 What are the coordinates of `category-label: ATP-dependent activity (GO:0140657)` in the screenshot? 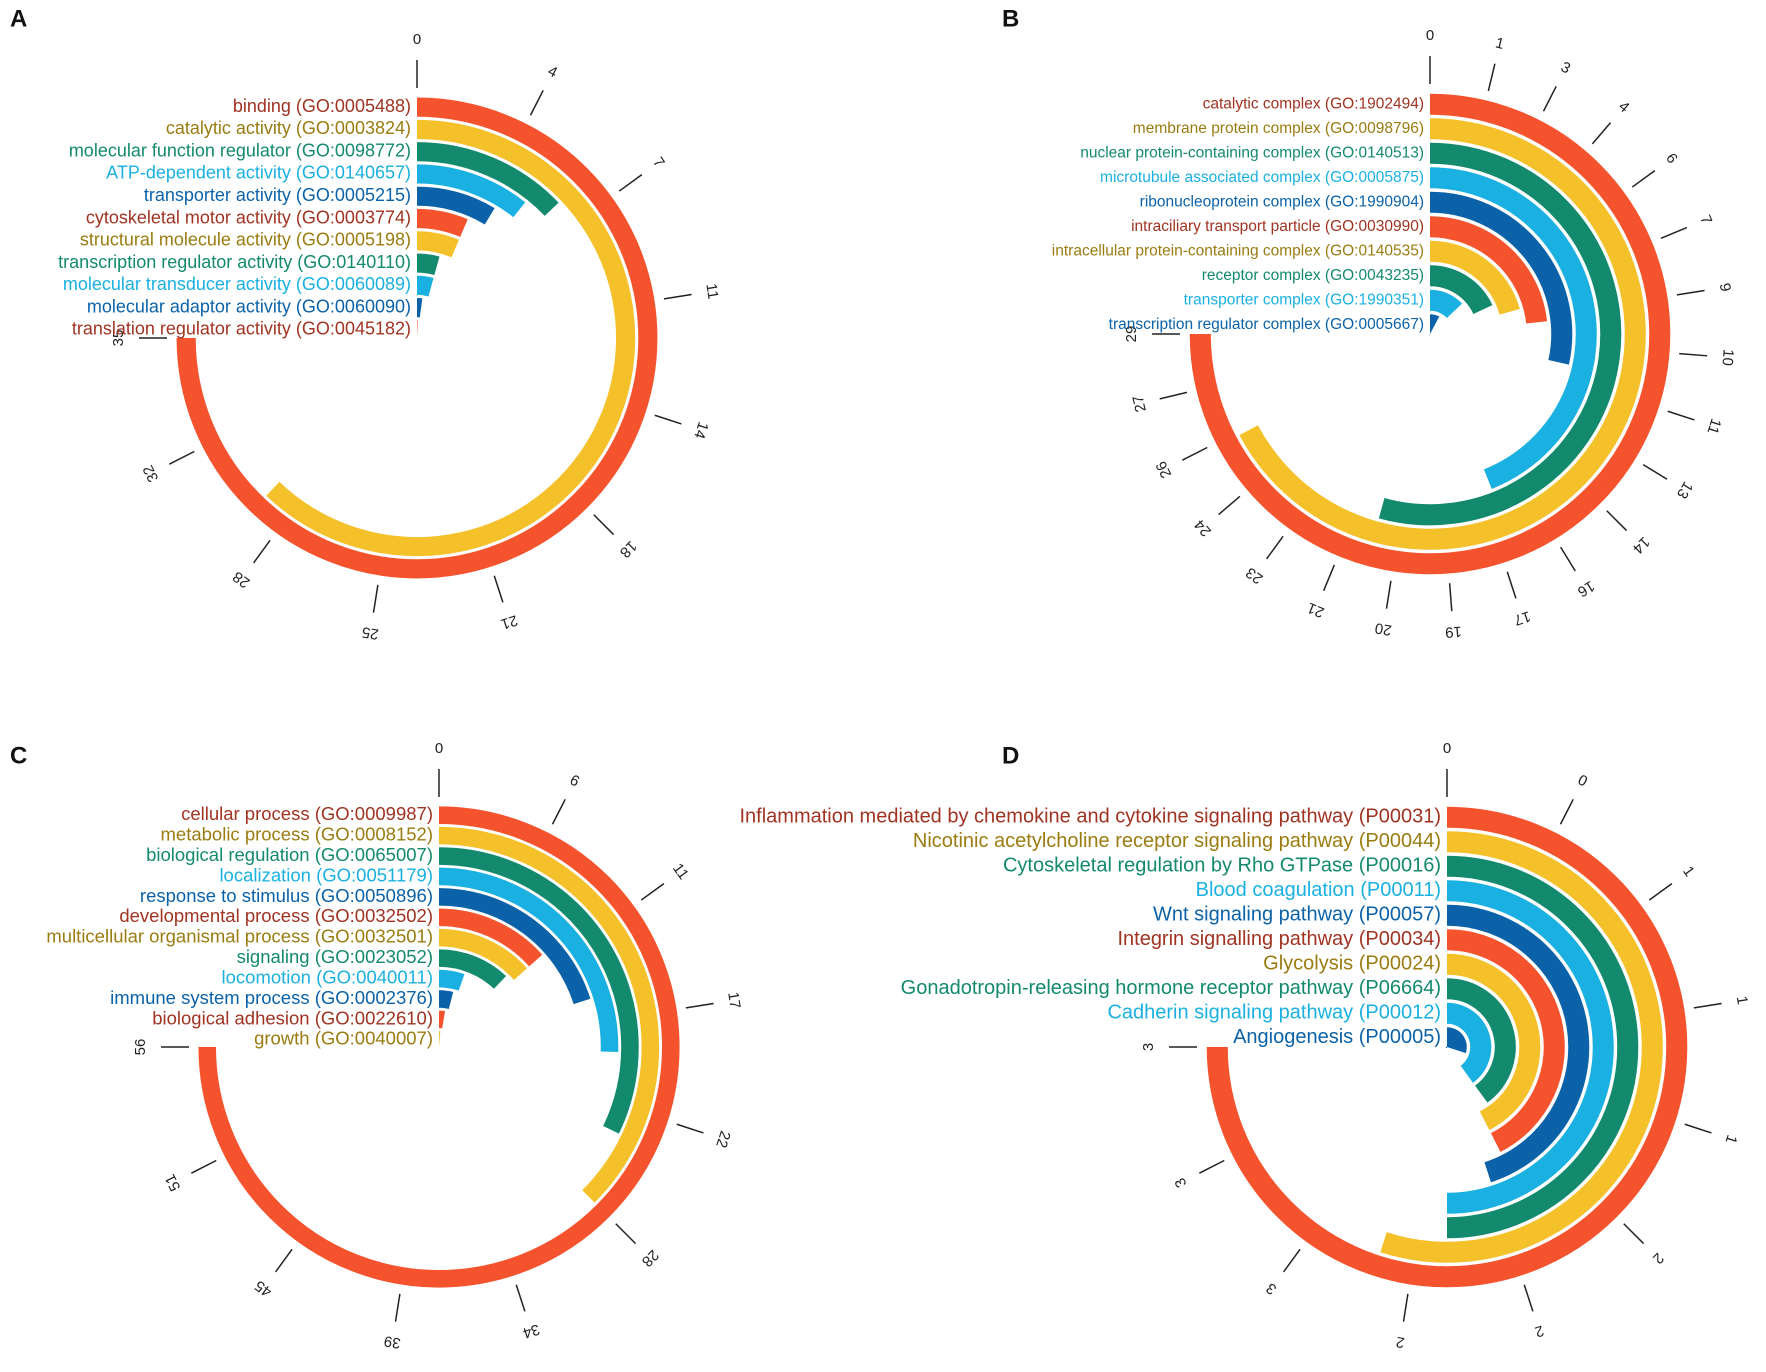 It's located at (258, 173).